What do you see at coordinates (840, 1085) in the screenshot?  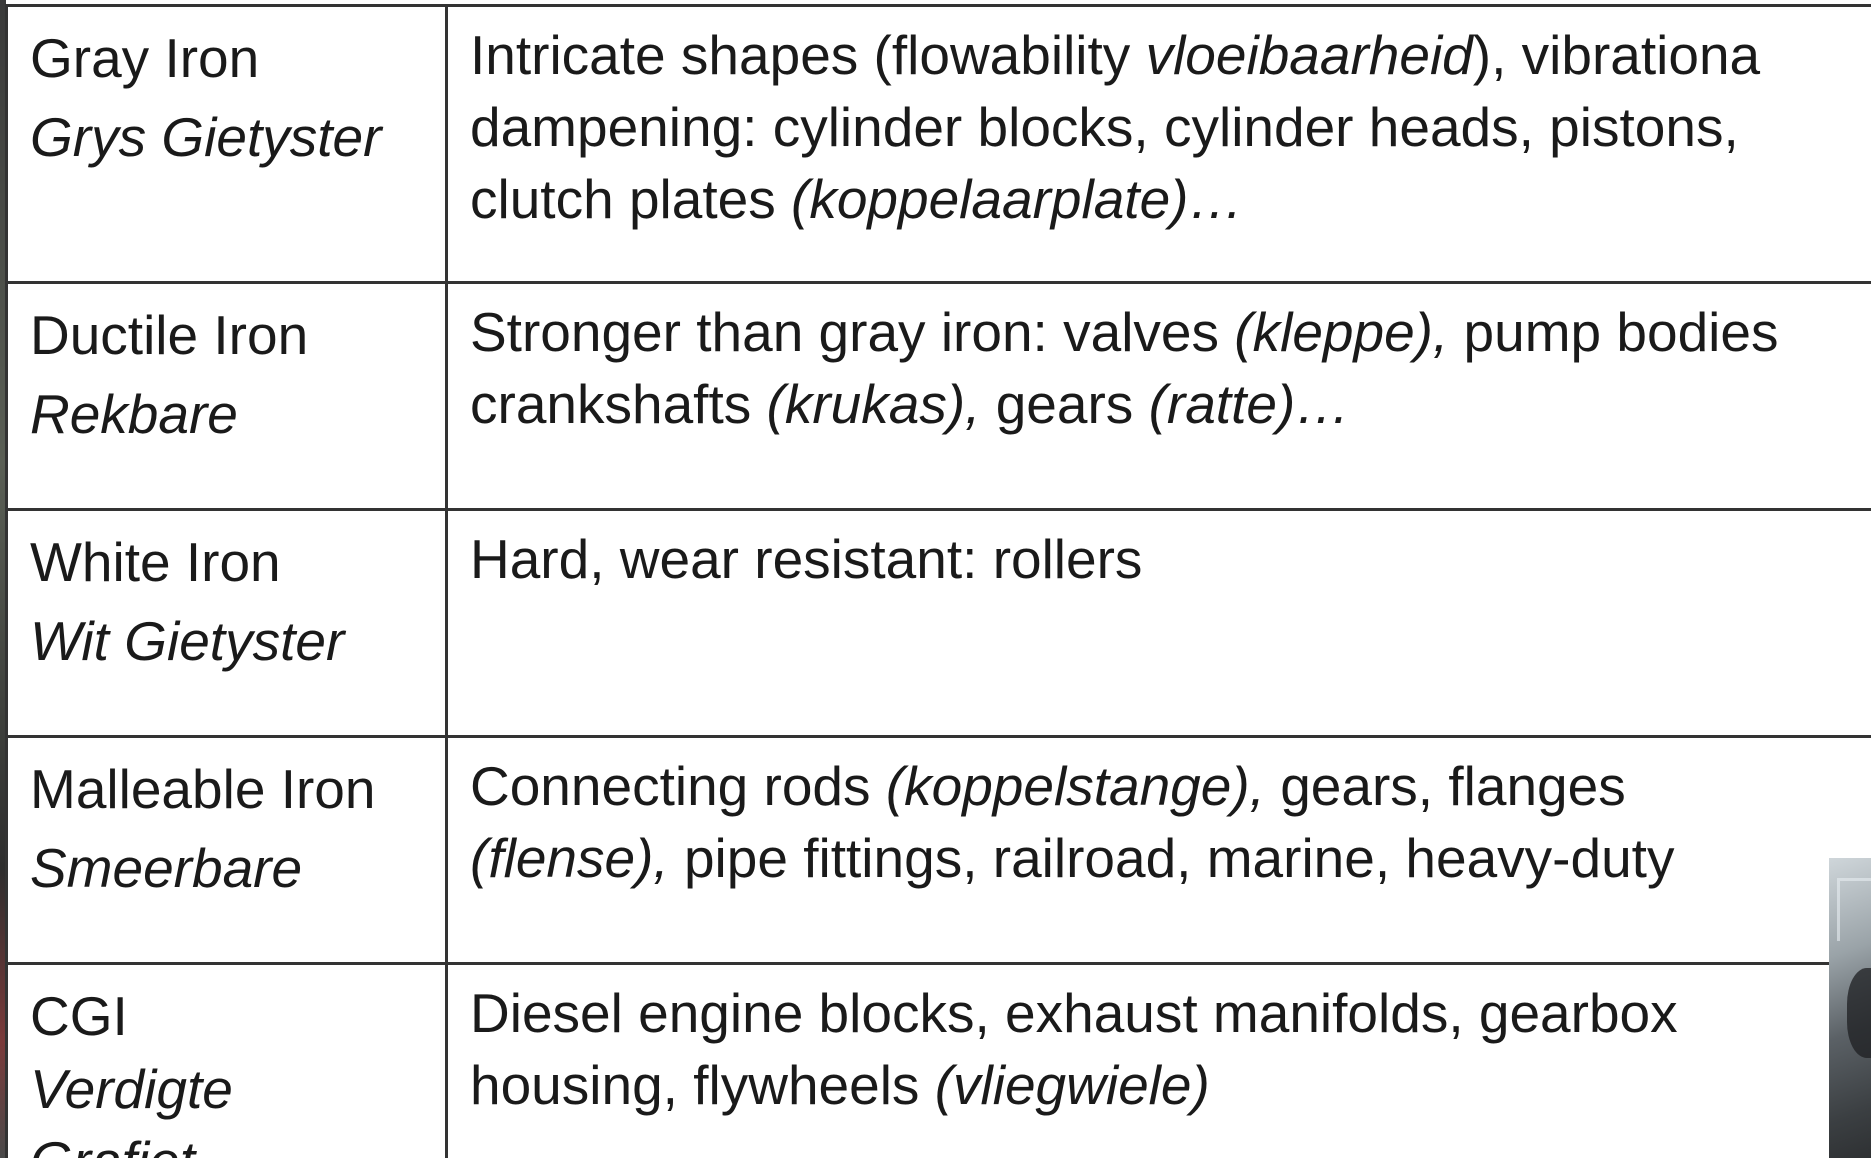 I see `applications-line: housing, flywheels (vliegwiele)` at bounding box center [840, 1085].